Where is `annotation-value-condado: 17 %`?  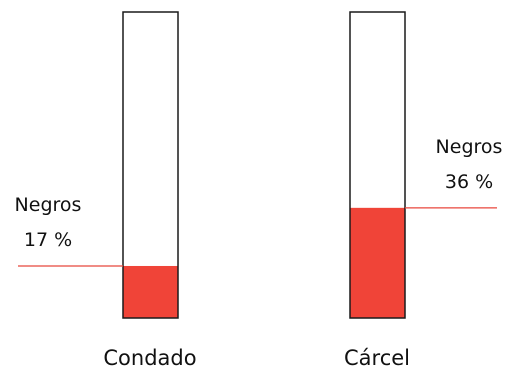
annotation-value-condado: 17 % is located at coordinates (48, 240).